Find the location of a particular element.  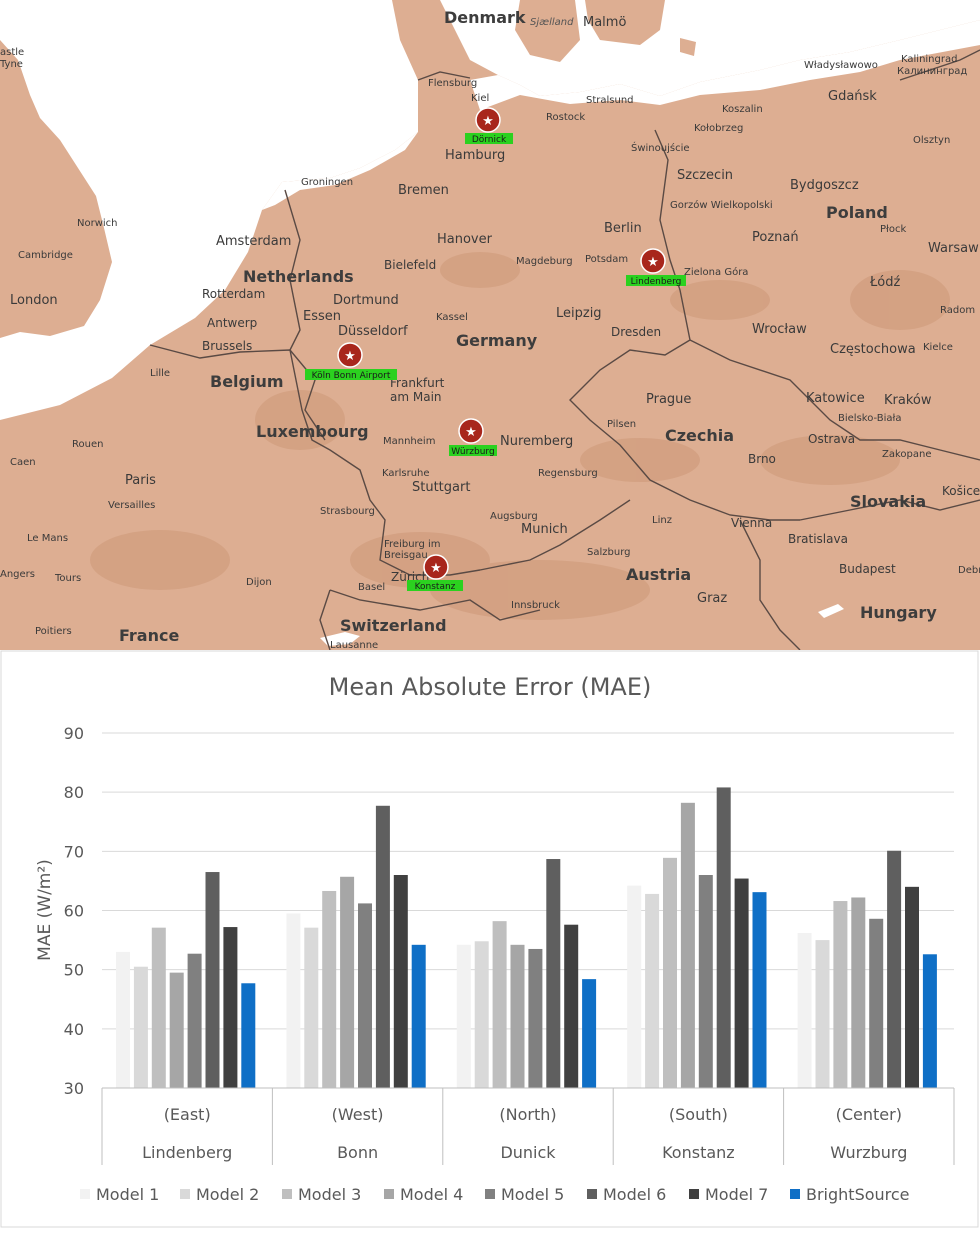

map-city-label: Pilsen is located at coordinates (621, 424).